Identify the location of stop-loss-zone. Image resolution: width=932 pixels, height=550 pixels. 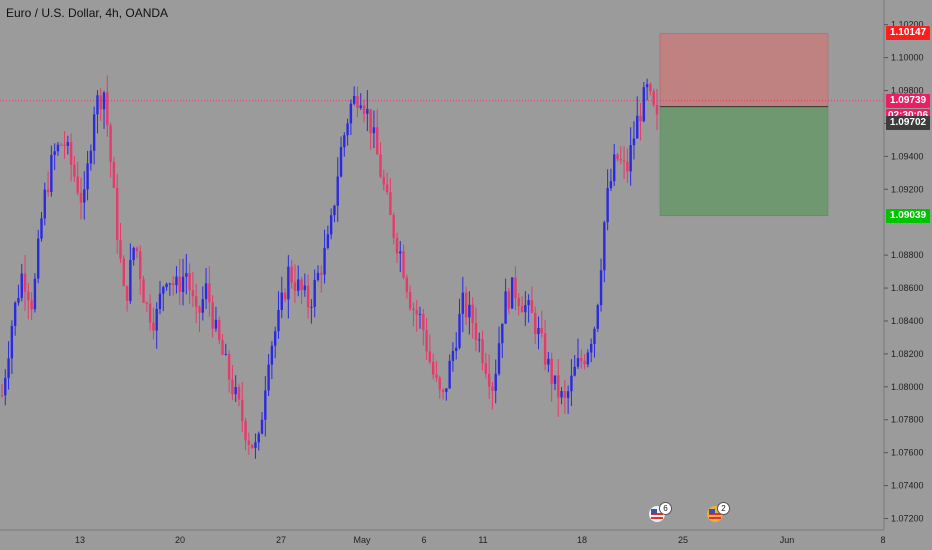
(744, 70).